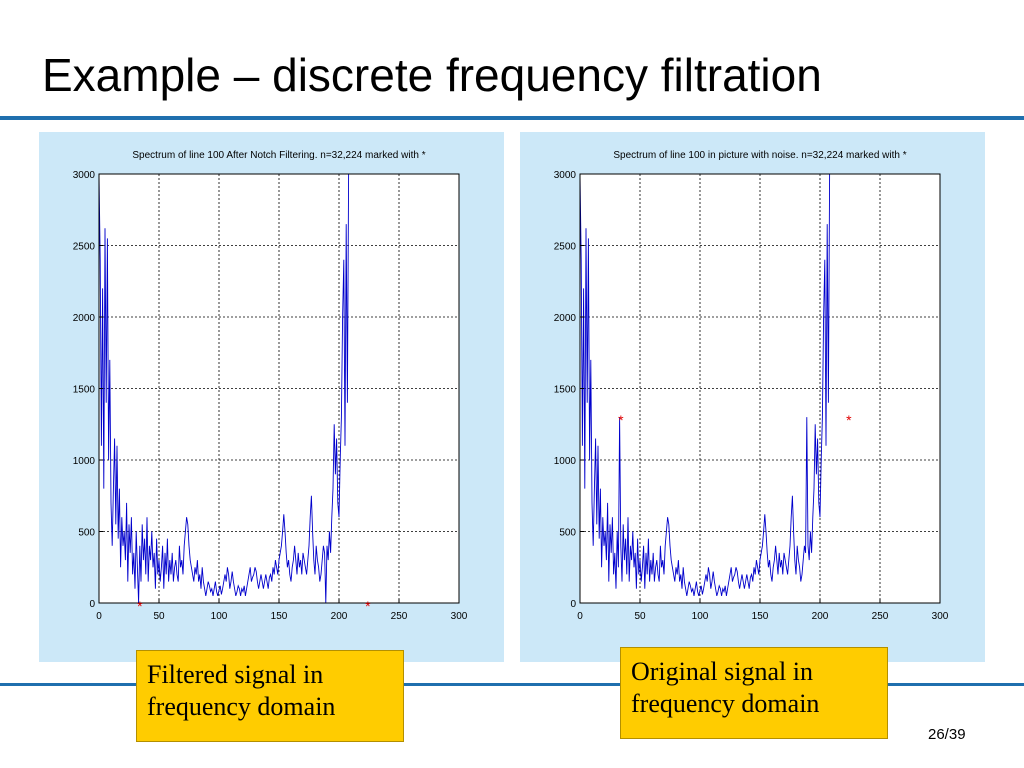 The height and width of the screenshot is (768, 1024). What do you see at coordinates (580, 616) in the screenshot?
I see `original-xtick-label-0: 0` at bounding box center [580, 616].